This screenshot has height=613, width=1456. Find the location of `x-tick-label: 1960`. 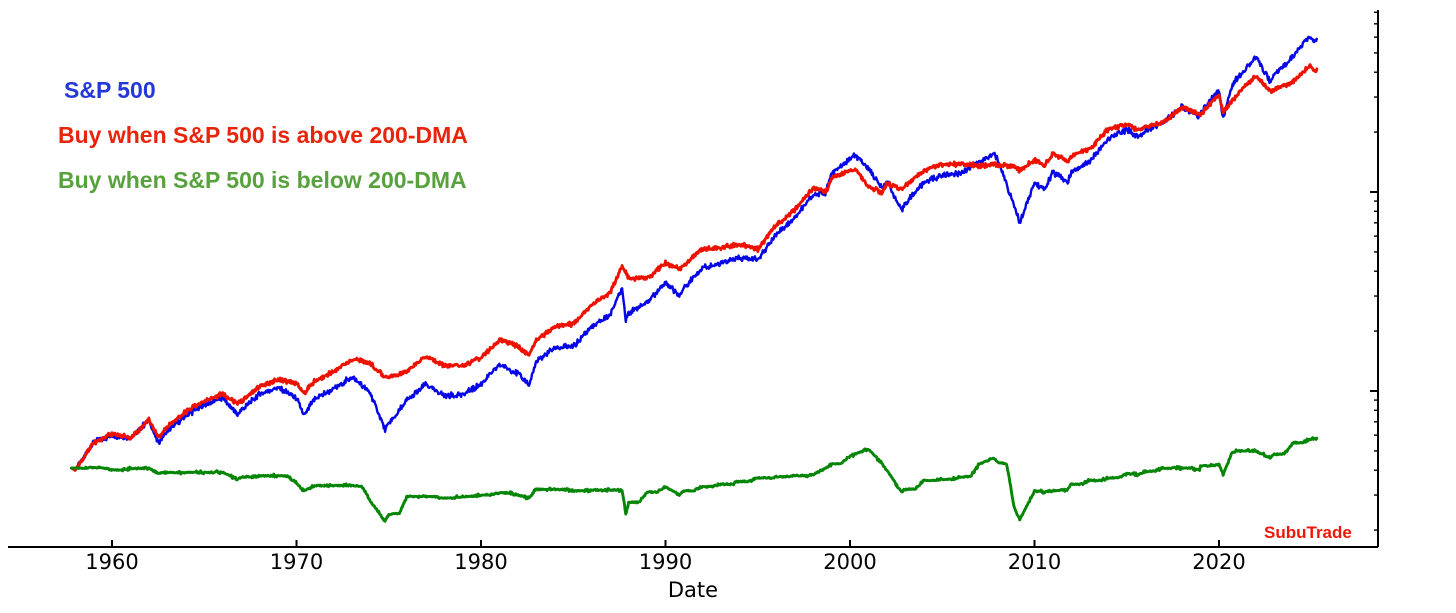

x-tick-label: 1960 is located at coordinates (111, 562).